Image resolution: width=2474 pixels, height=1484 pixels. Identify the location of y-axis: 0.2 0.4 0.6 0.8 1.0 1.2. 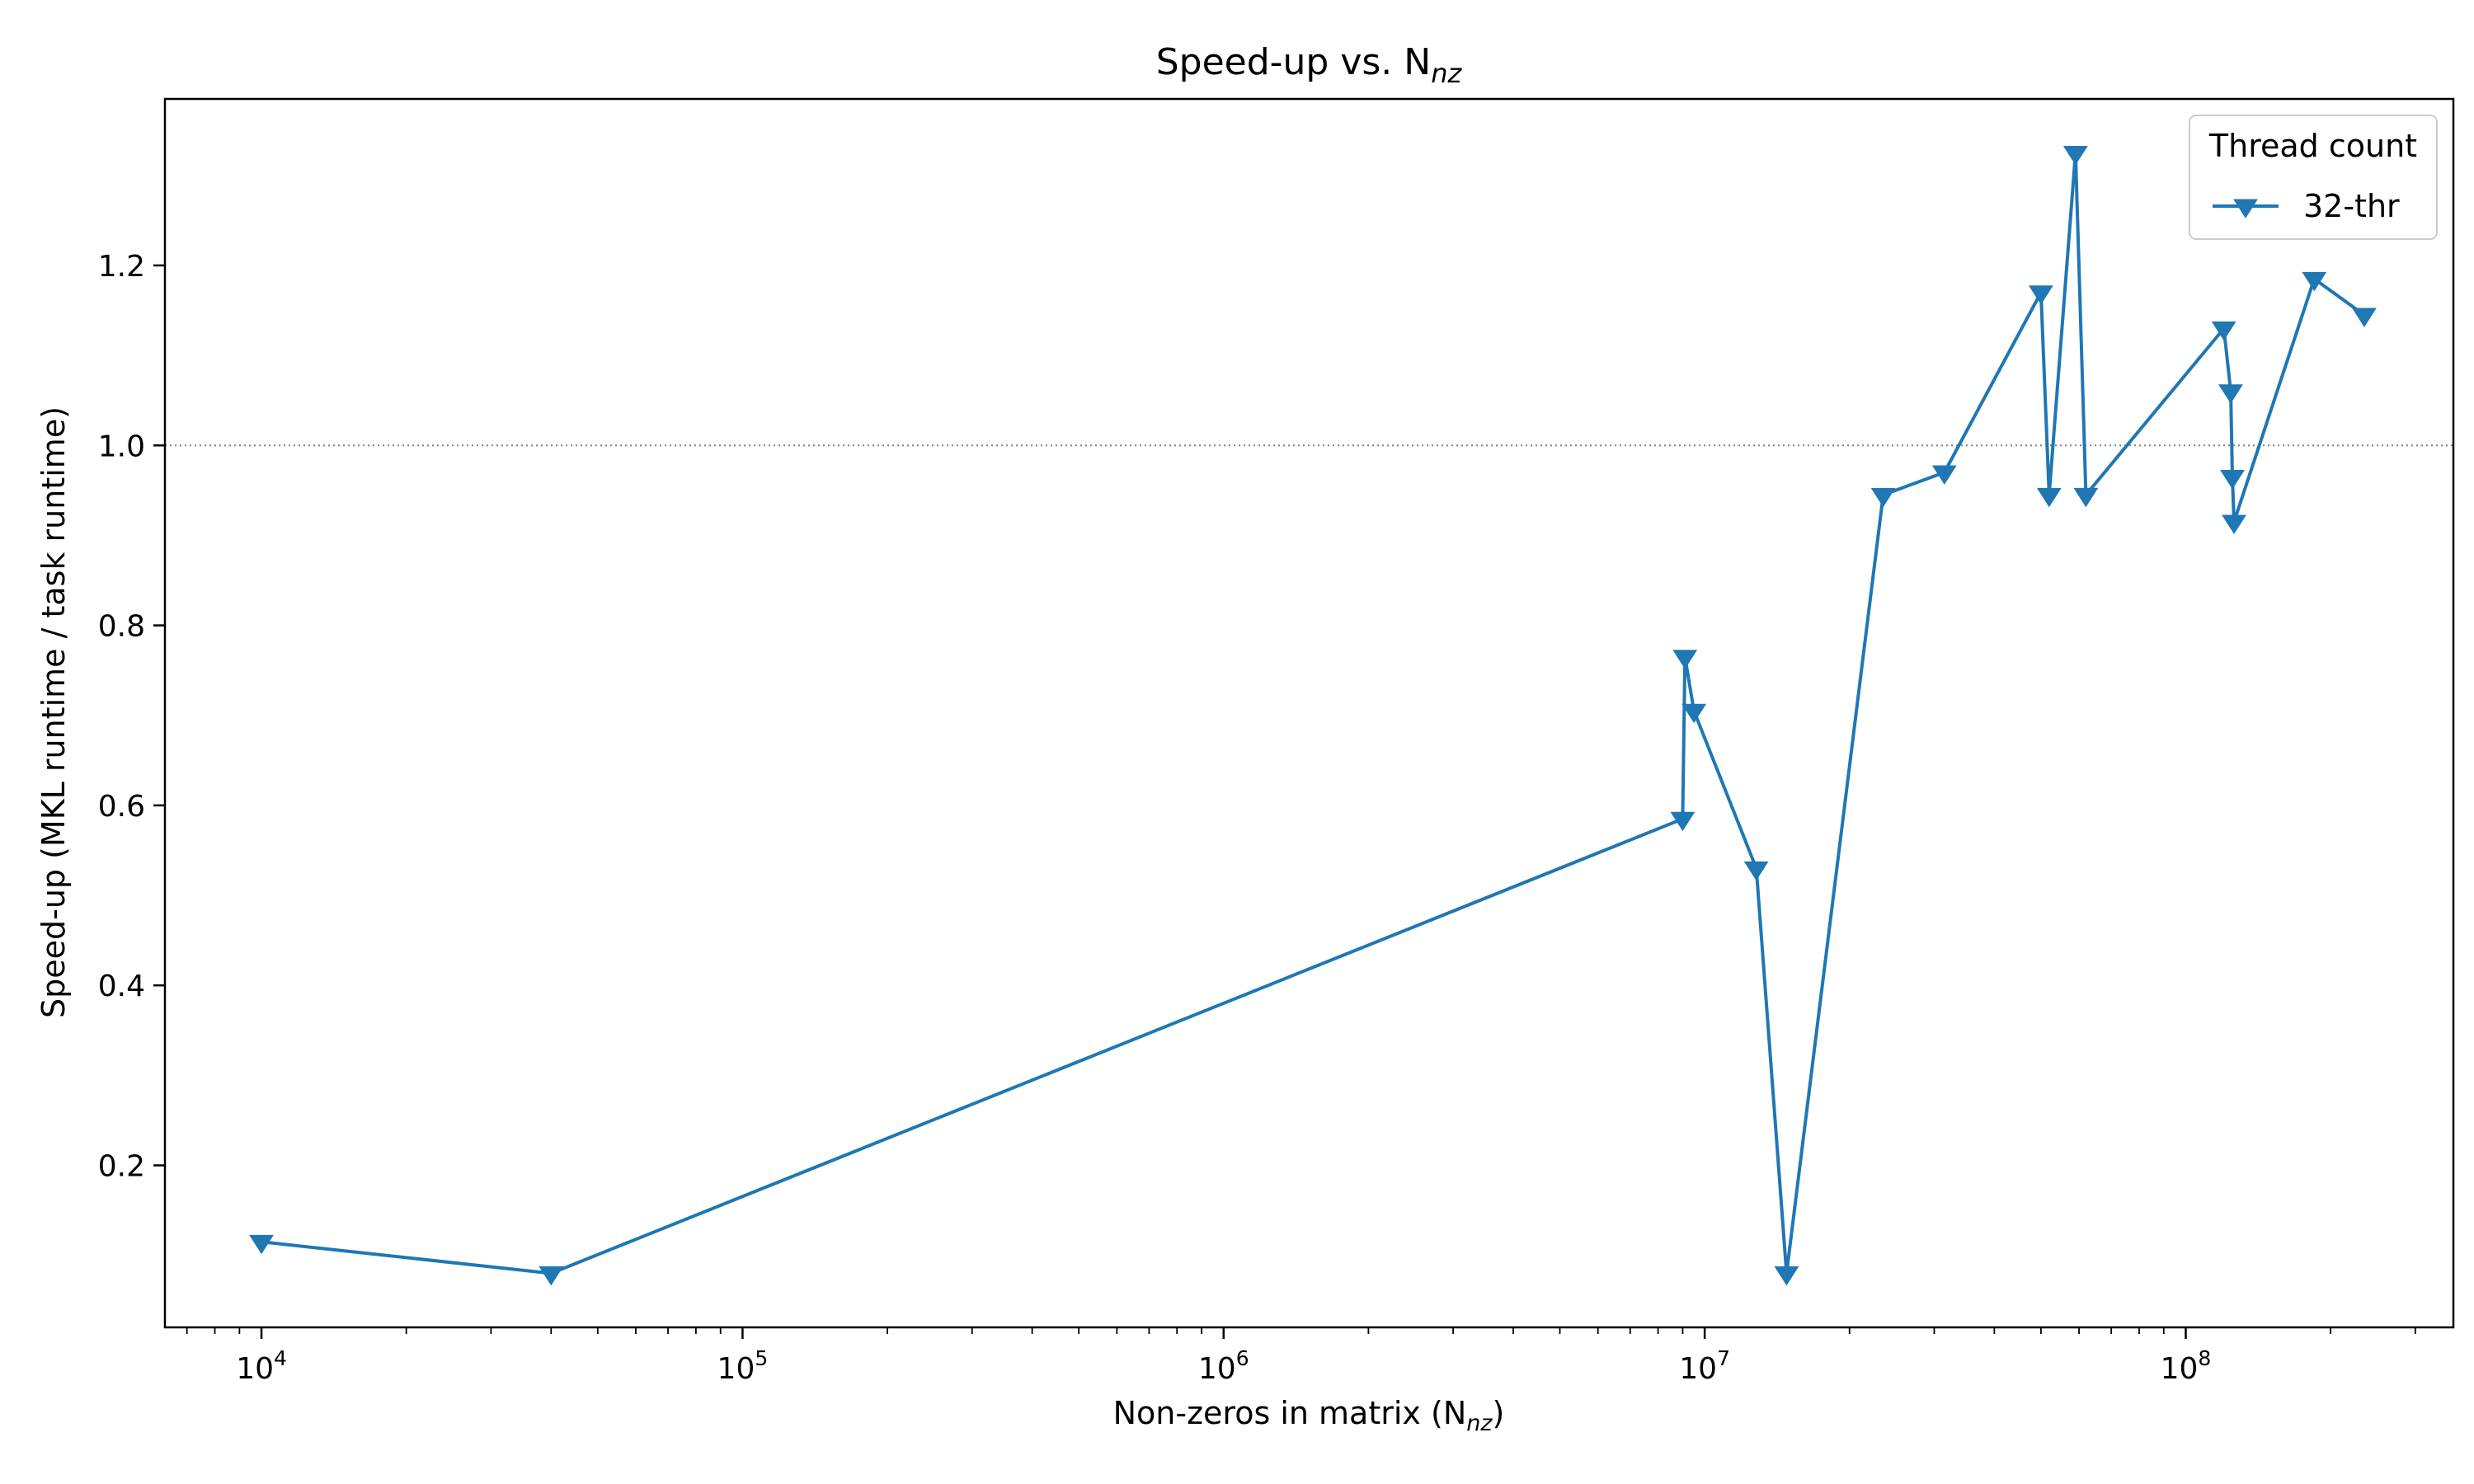
(131, 717).